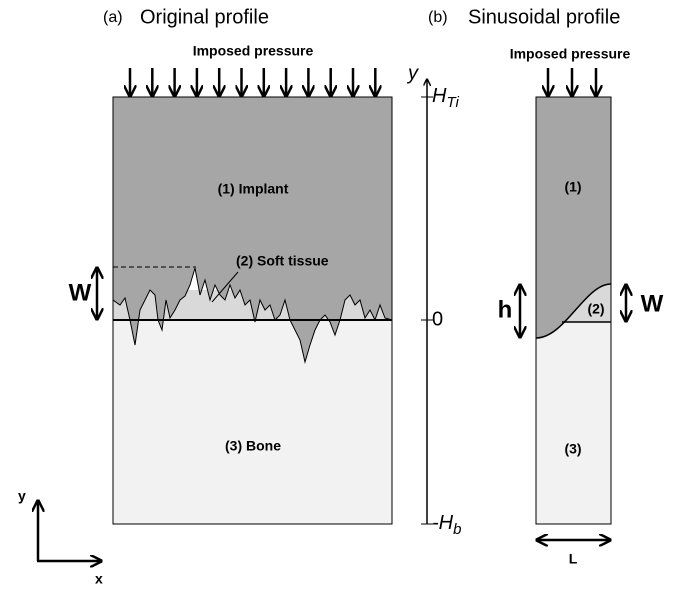  Describe the element at coordinates (457, 529) in the screenshot. I see `sub: b` at that location.